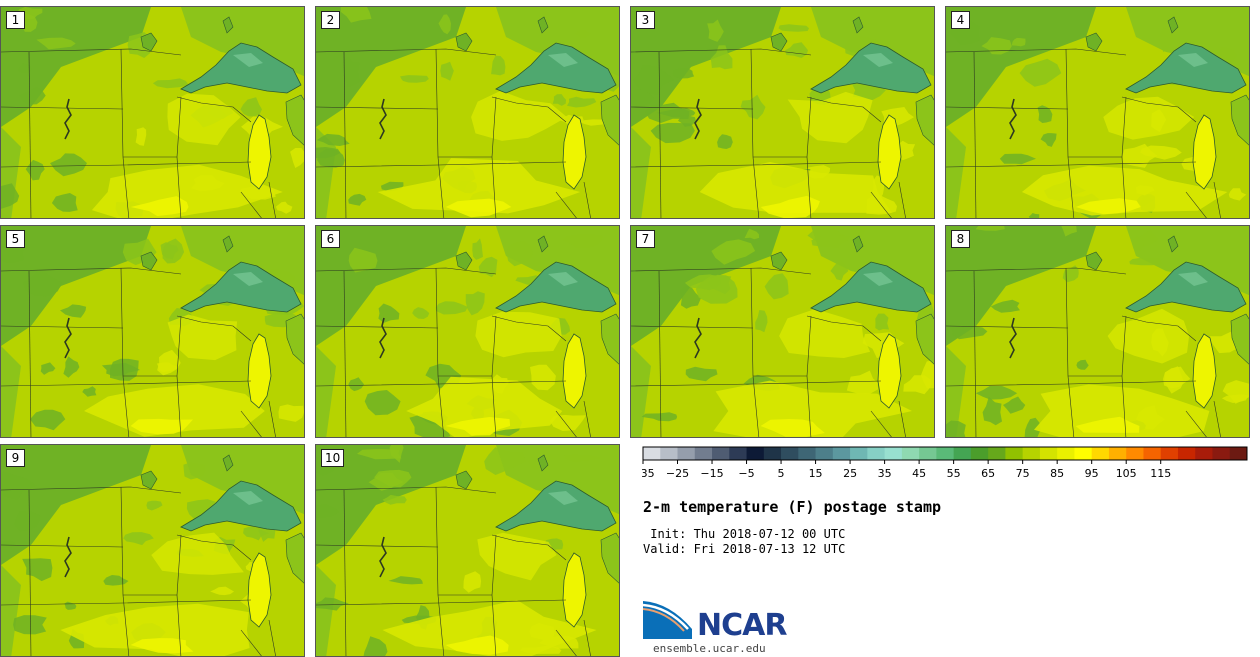  I want to click on panel-number: 5, so click(15, 239).